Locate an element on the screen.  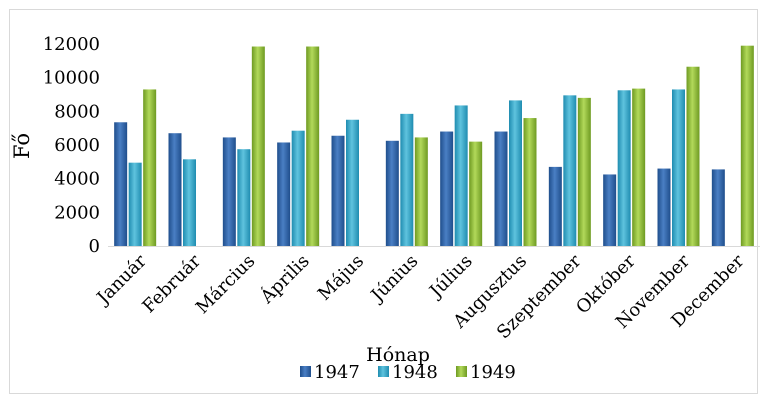
legend-swatch-1949 is located at coordinates (461, 371).